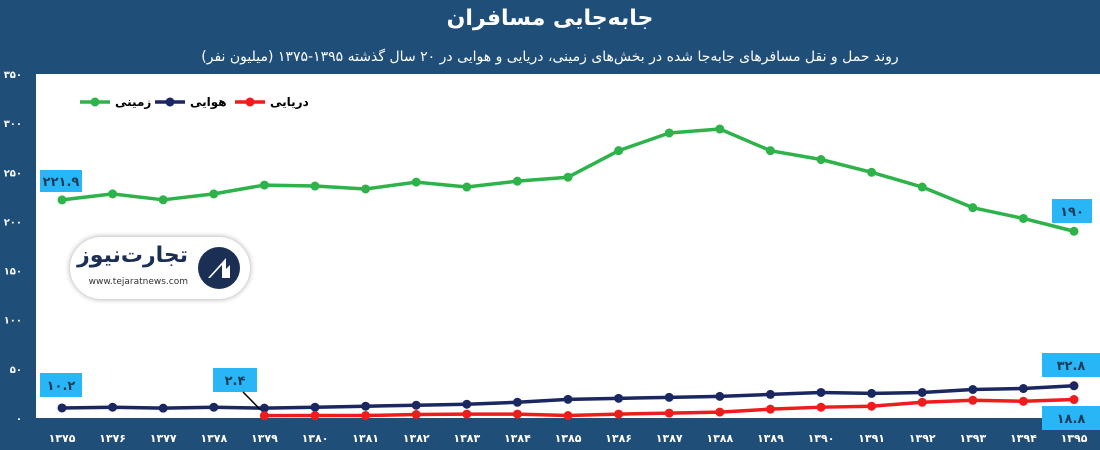 This screenshot has height=450, width=1100. I want to click on x-tick-label: ۱۳۸۸, so click(719, 438).